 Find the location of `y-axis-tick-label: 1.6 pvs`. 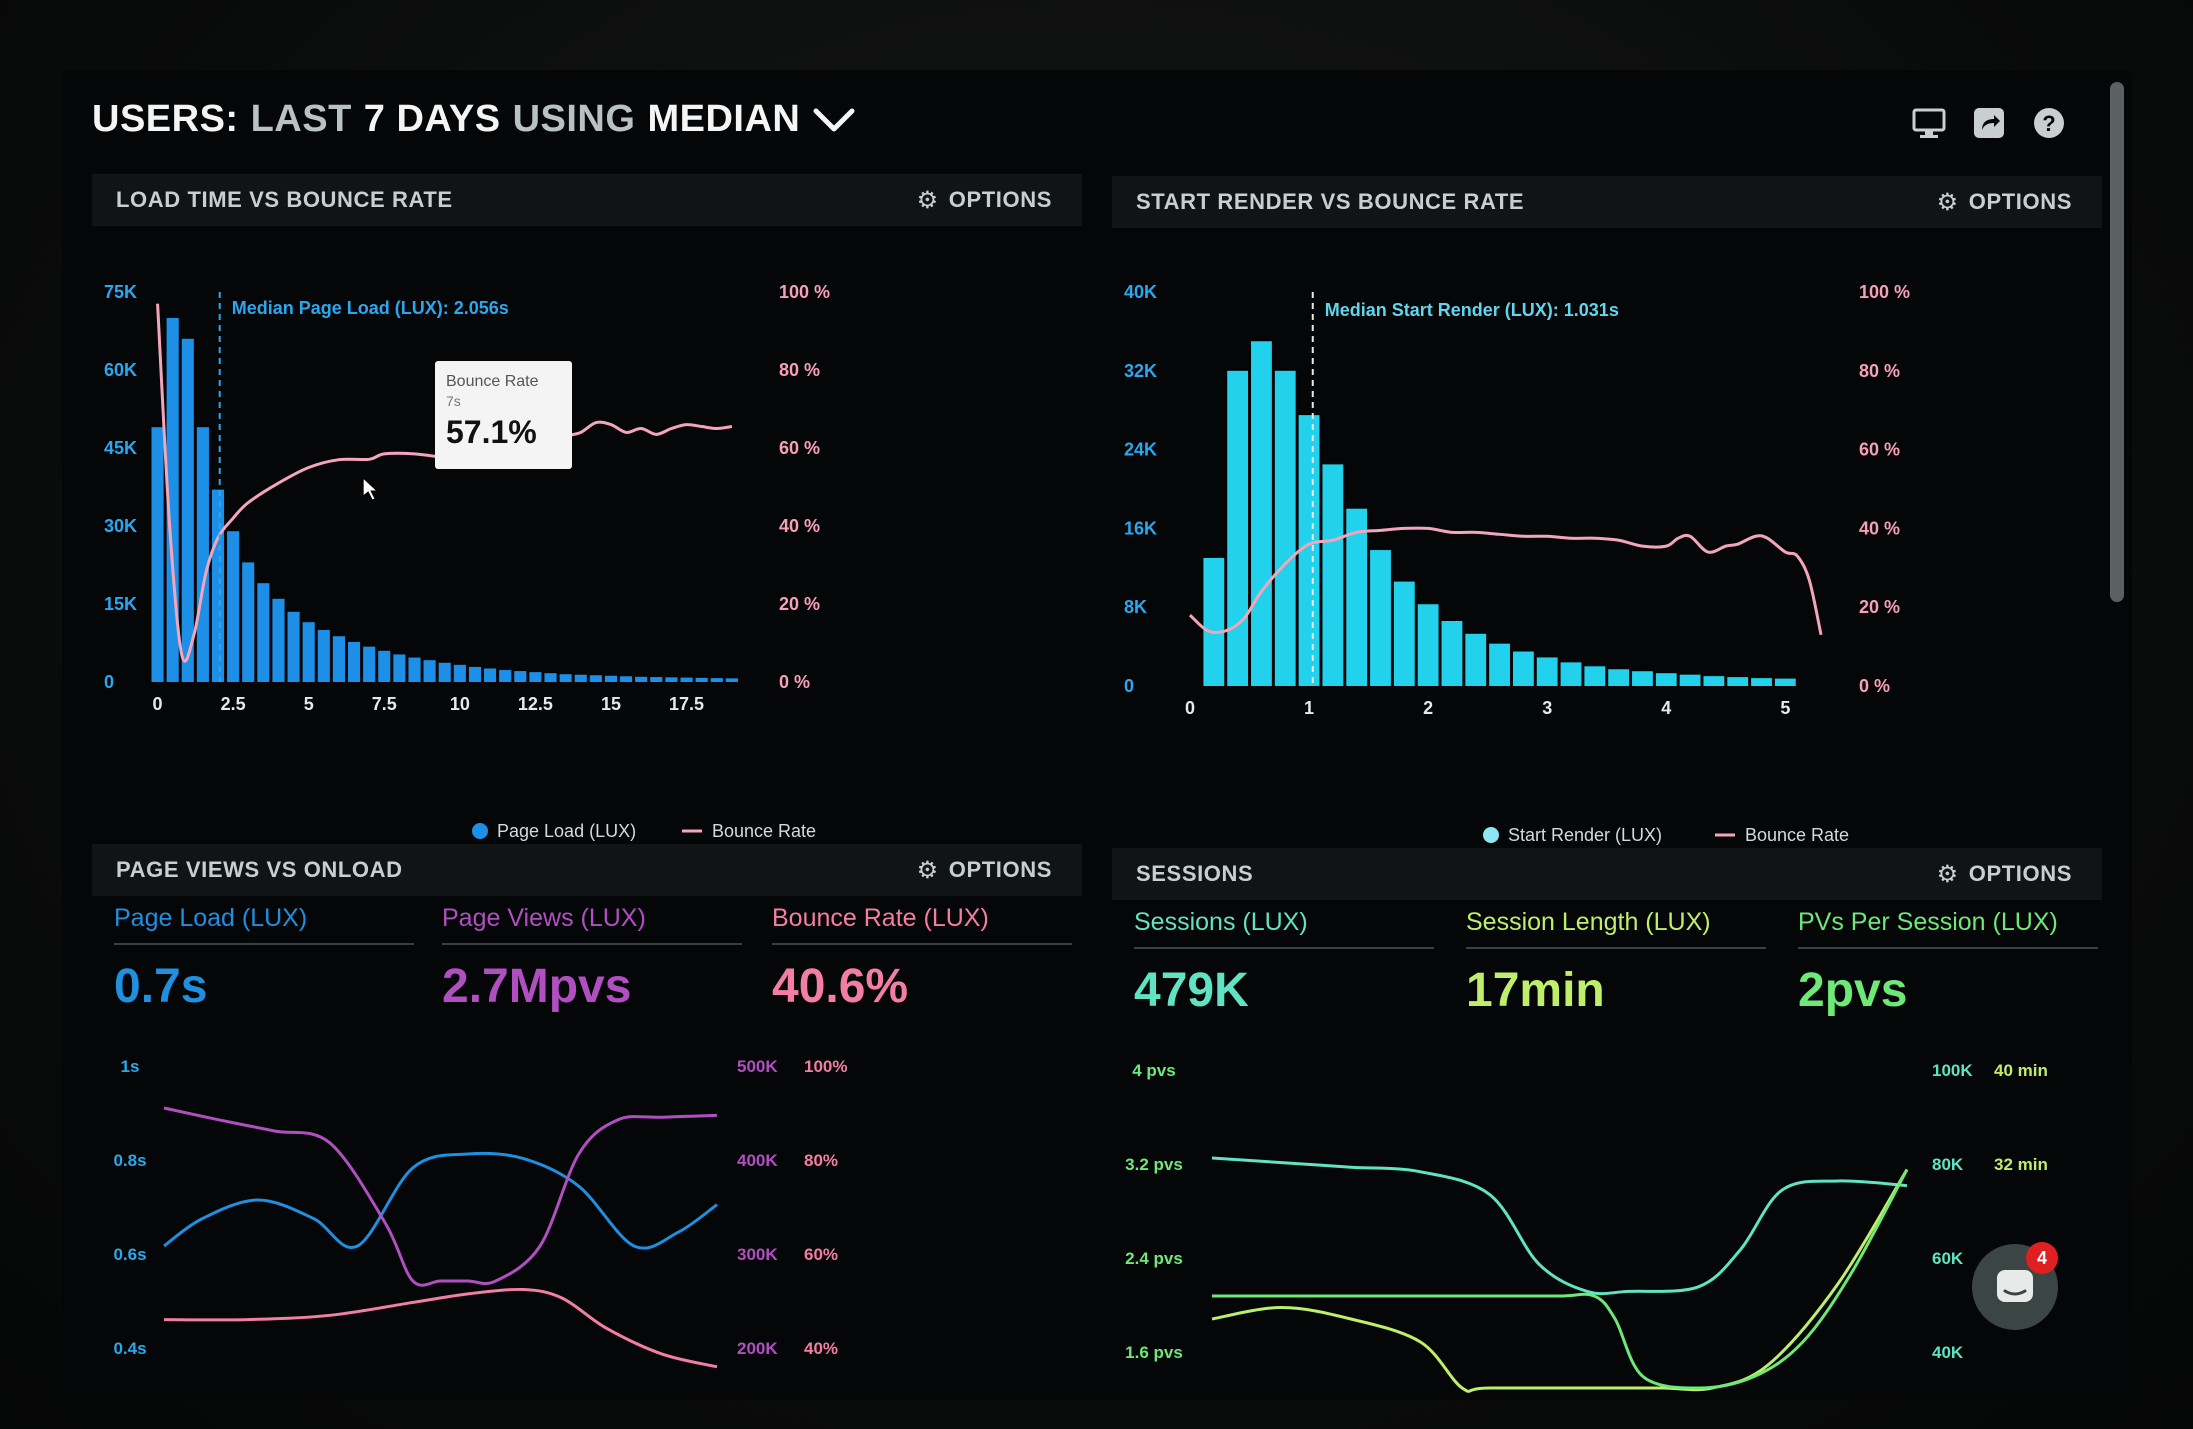

y-axis-tick-label: 1.6 pvs is located at coordinates (1154, 1352).